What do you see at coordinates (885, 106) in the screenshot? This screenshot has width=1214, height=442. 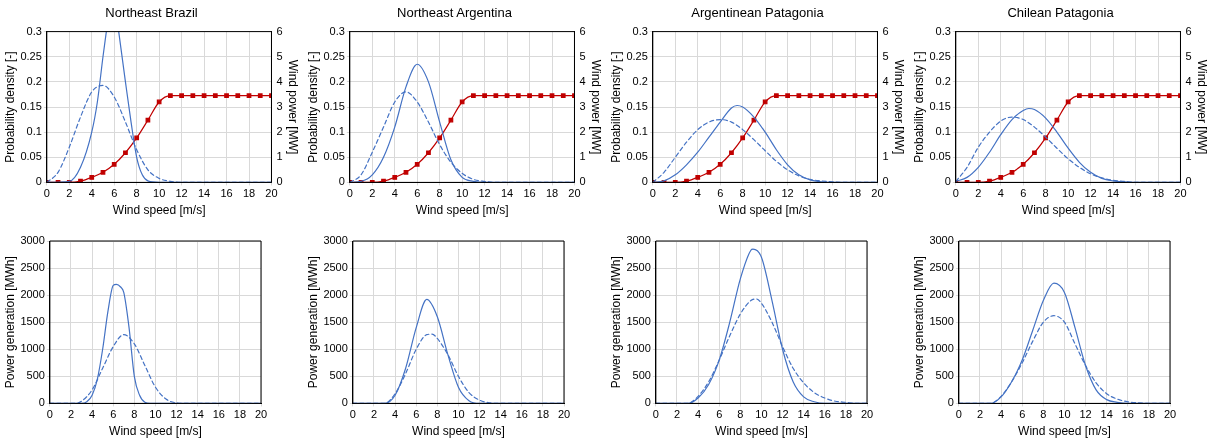 I see `y2-tick-label: 3` at bounding box center [885, 106].